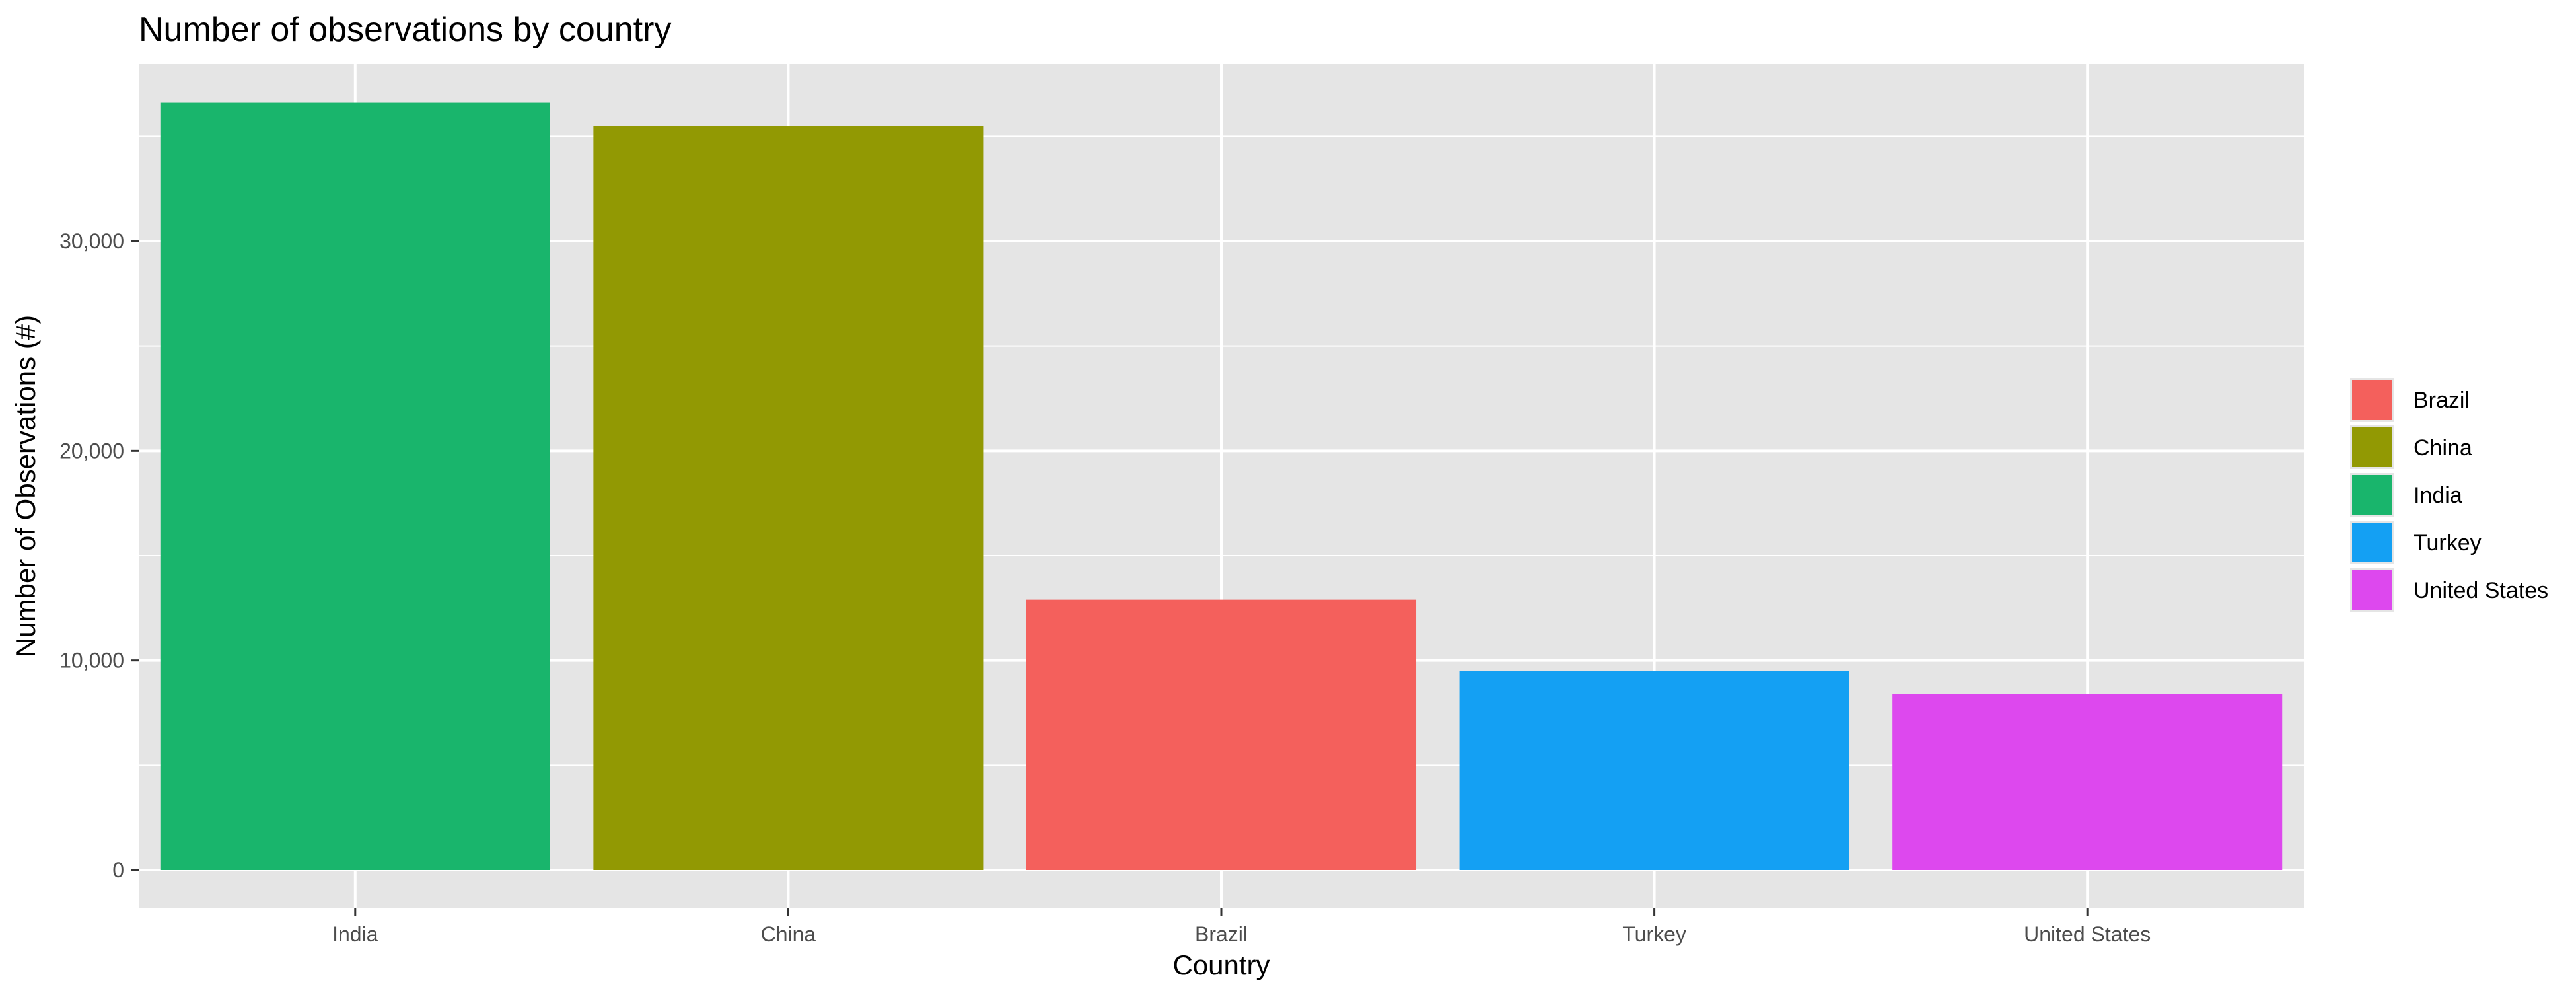 The image size is (2576, 991). I want to click on chart-title: Number of observations by country, so click(405, 30).